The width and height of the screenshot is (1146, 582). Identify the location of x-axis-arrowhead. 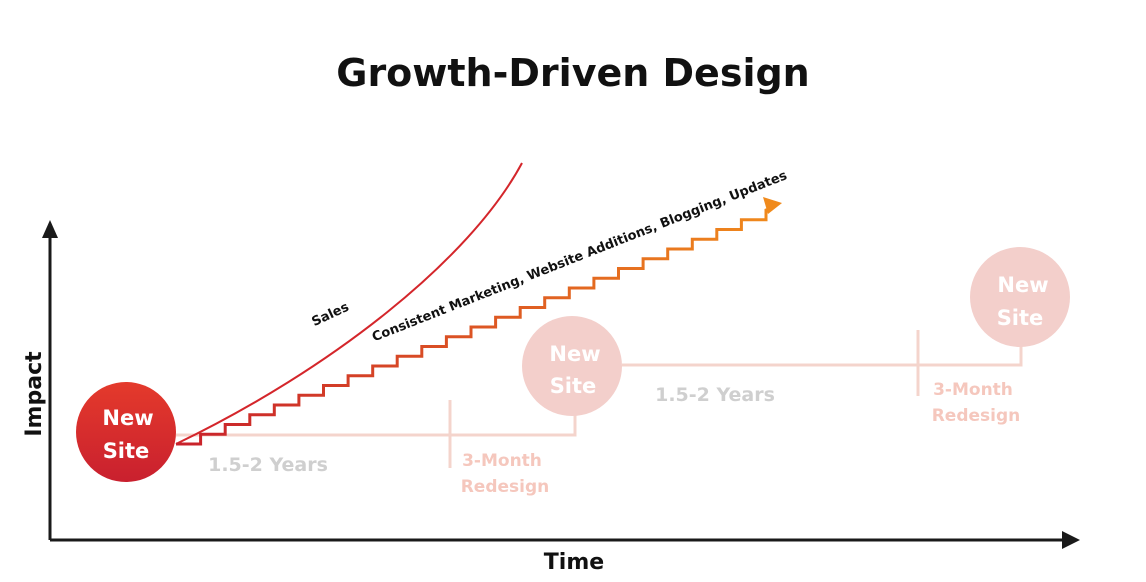
(1071, 540).